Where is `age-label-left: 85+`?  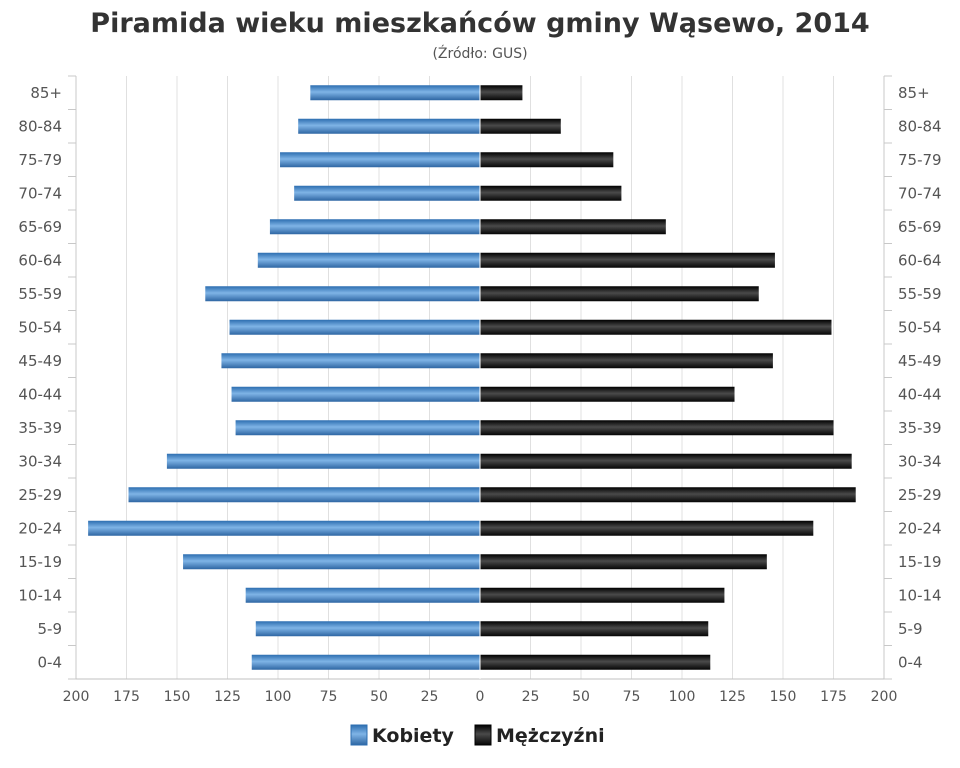 age-label-left: 85+ is located at coordinates (46, 93).